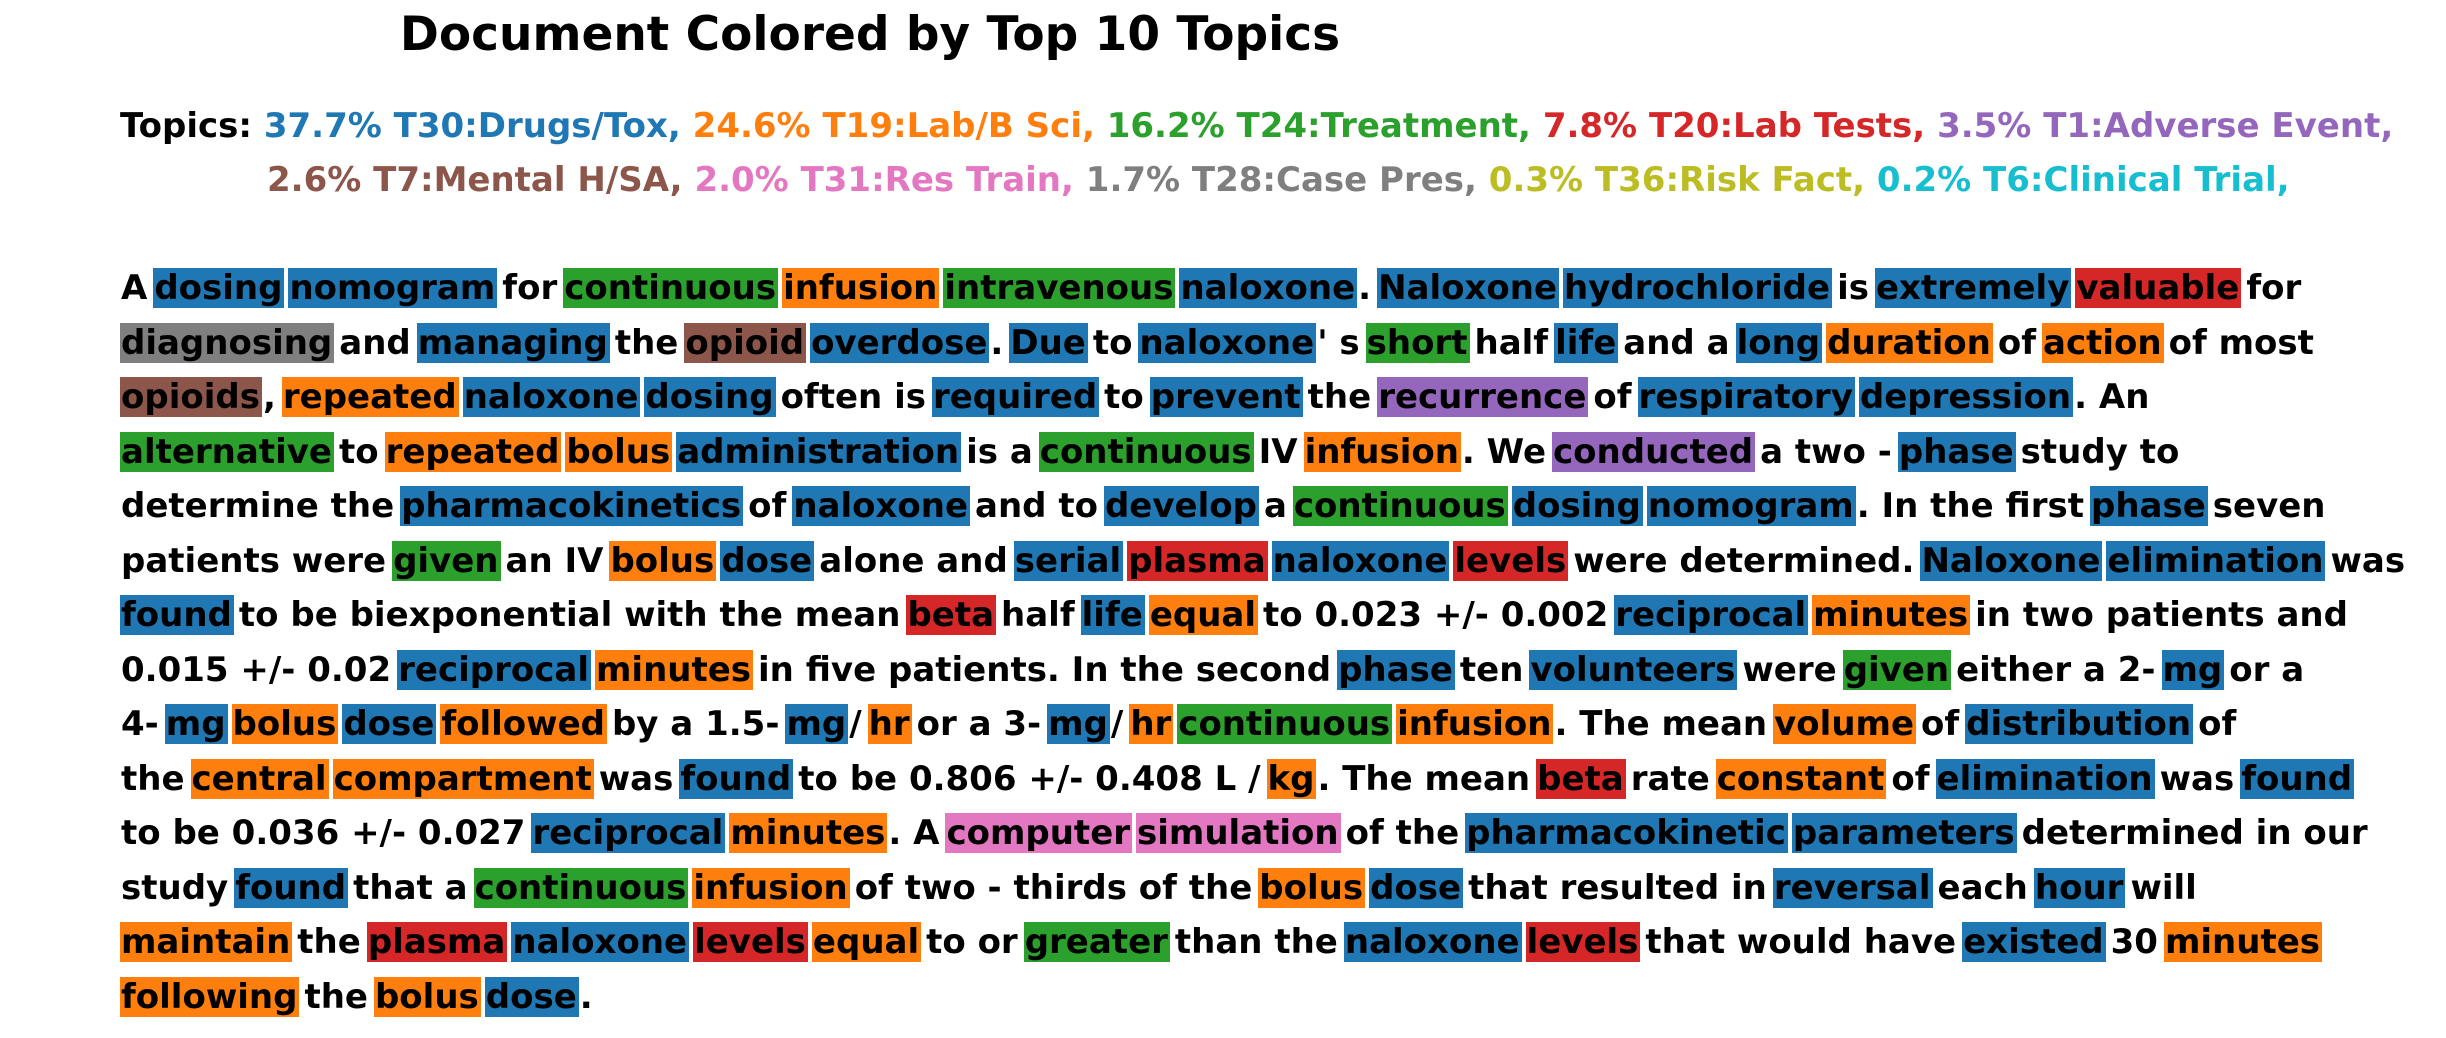  Describe the element at coordinates (227, 451) in the screenshot. I see `highlighted-word-t24: alternative` at that location.